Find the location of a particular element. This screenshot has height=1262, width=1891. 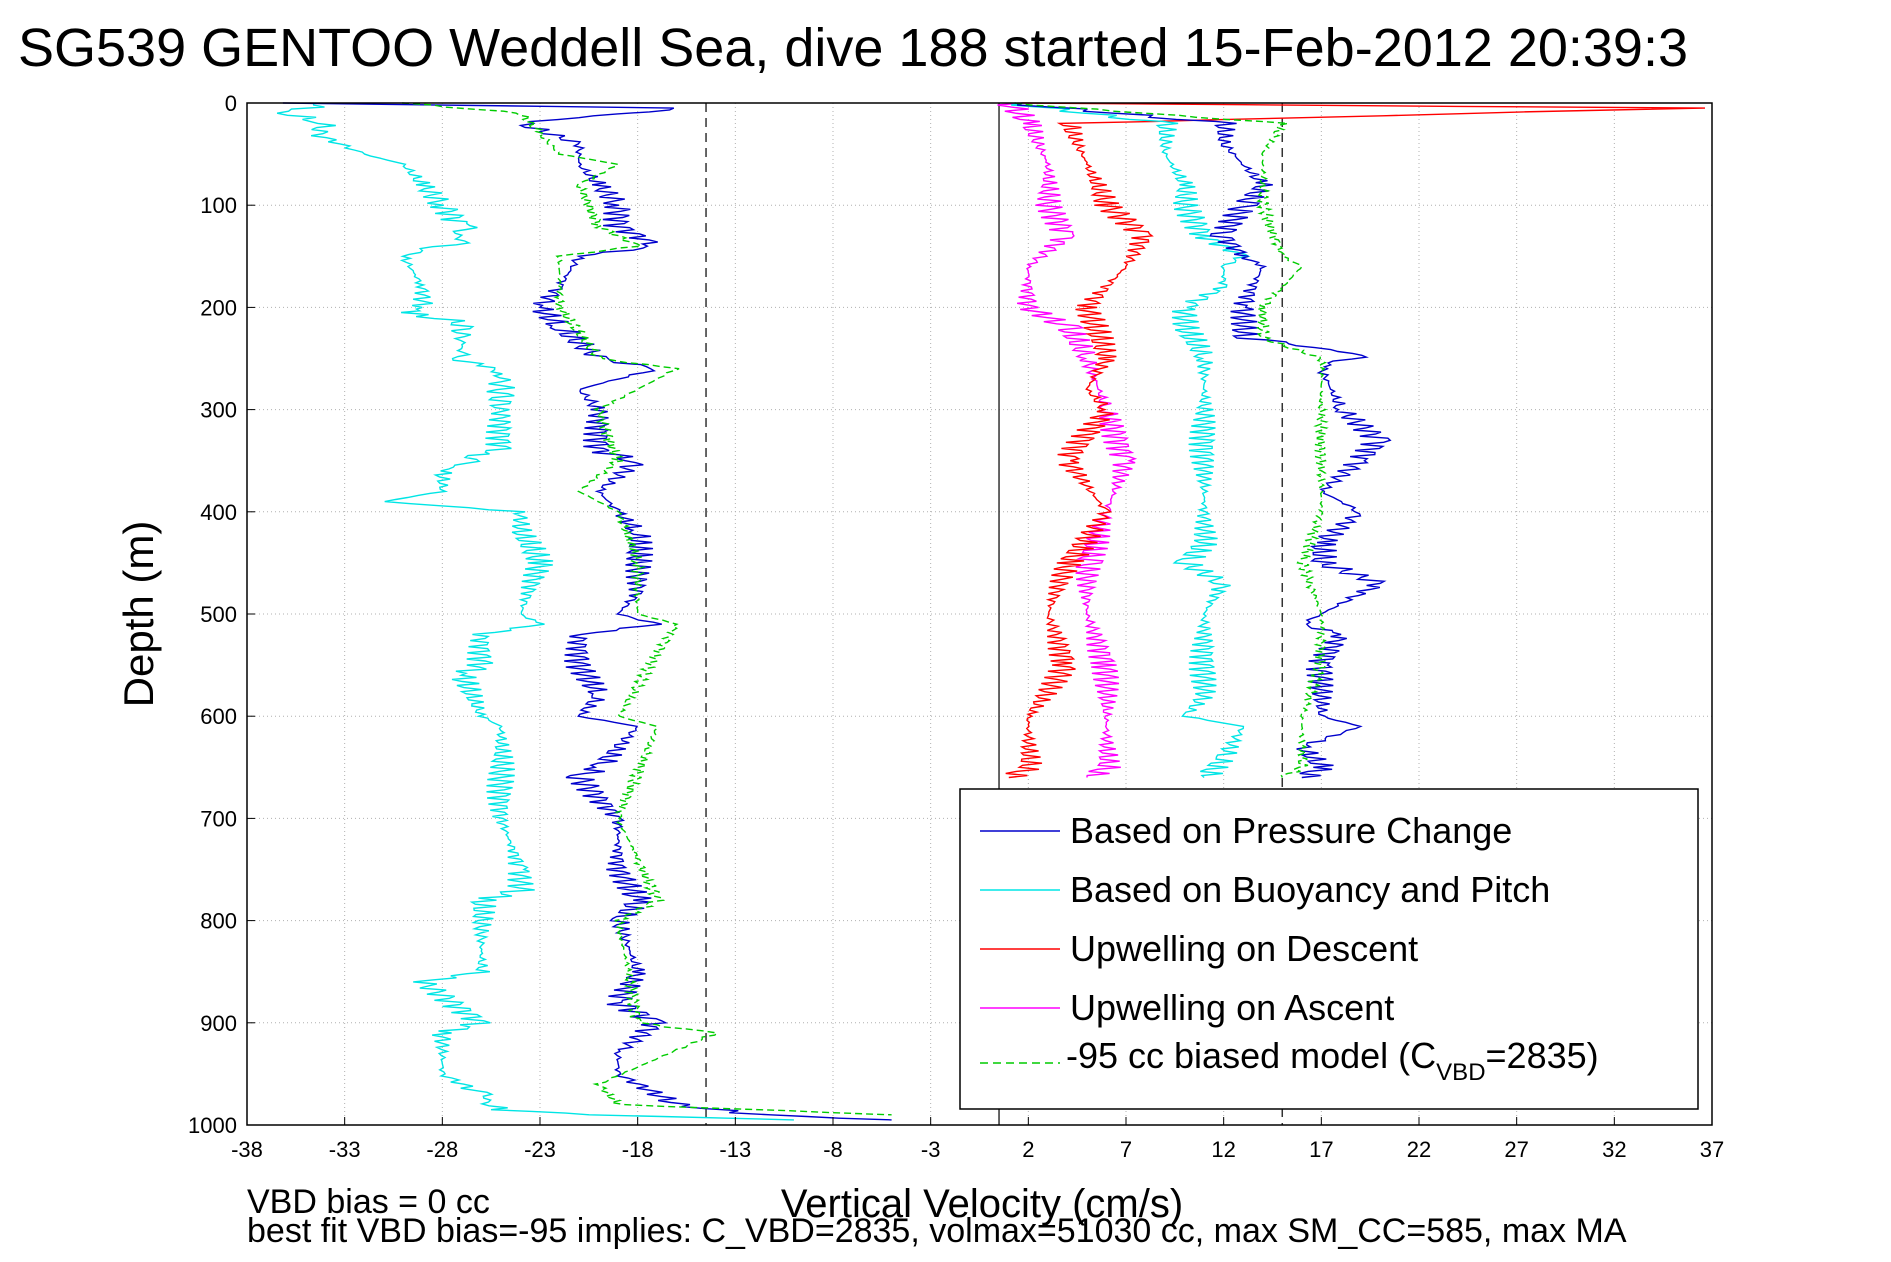

x-tick-label: -3 is located at coordinates (931, 1149).